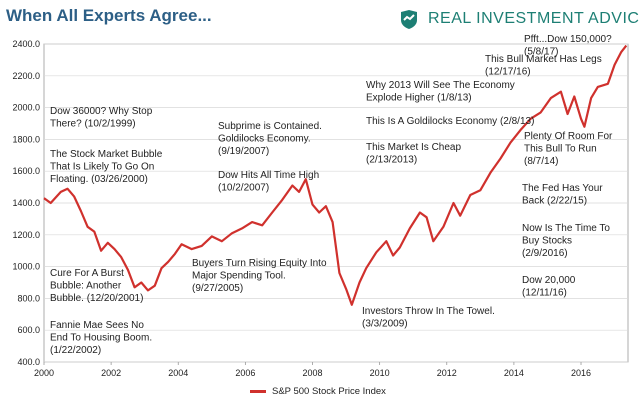  Describe the element at coordinates (106, 154) in the screenshot. I see `annotation-line: The Stock Market Bubble` at that location.